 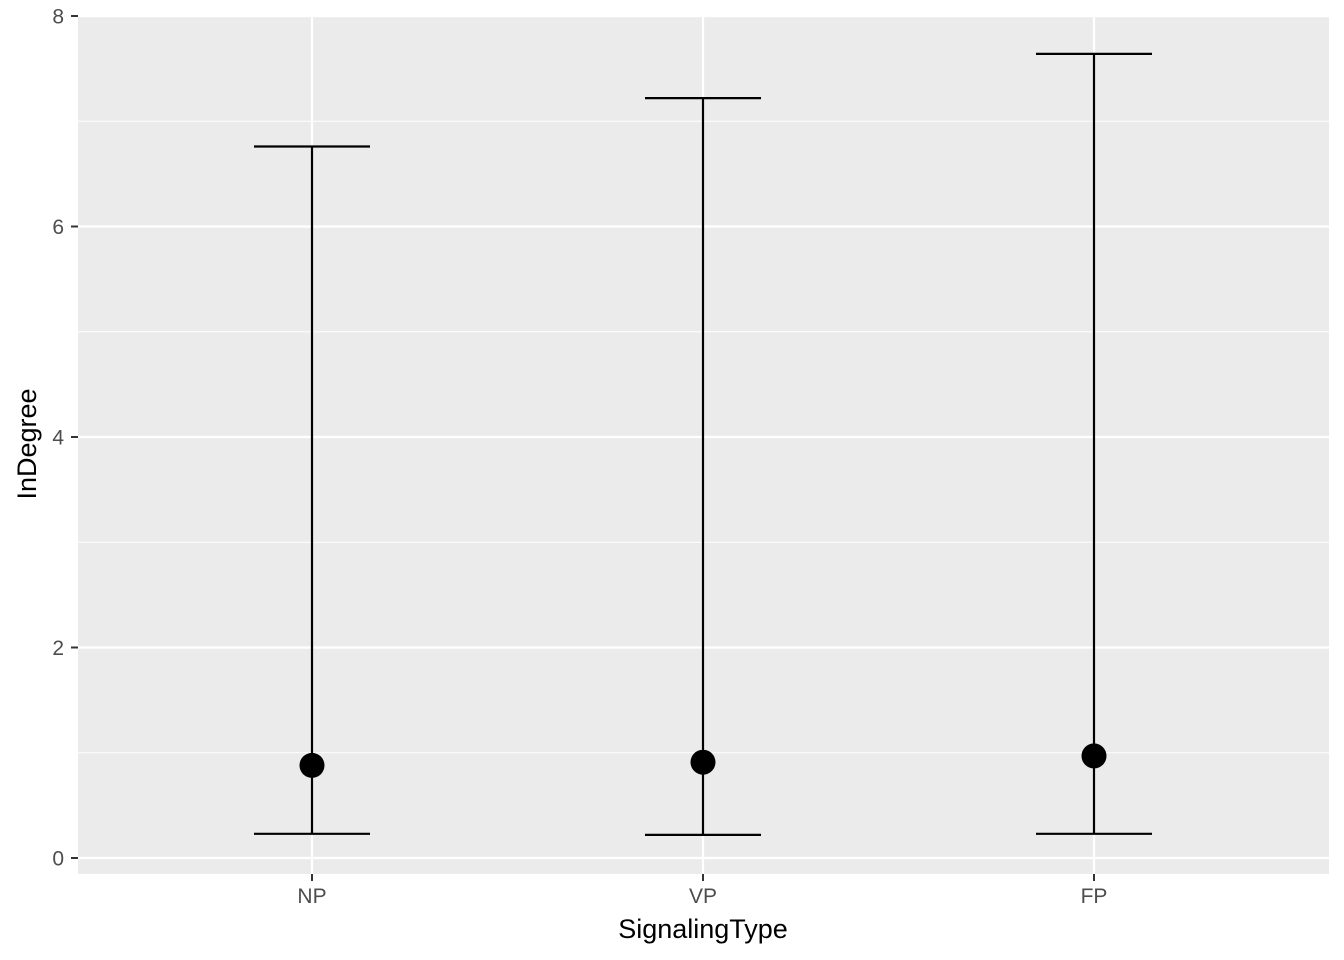 I want to click on y-tick-label: 4, so click(x=58, y=438).